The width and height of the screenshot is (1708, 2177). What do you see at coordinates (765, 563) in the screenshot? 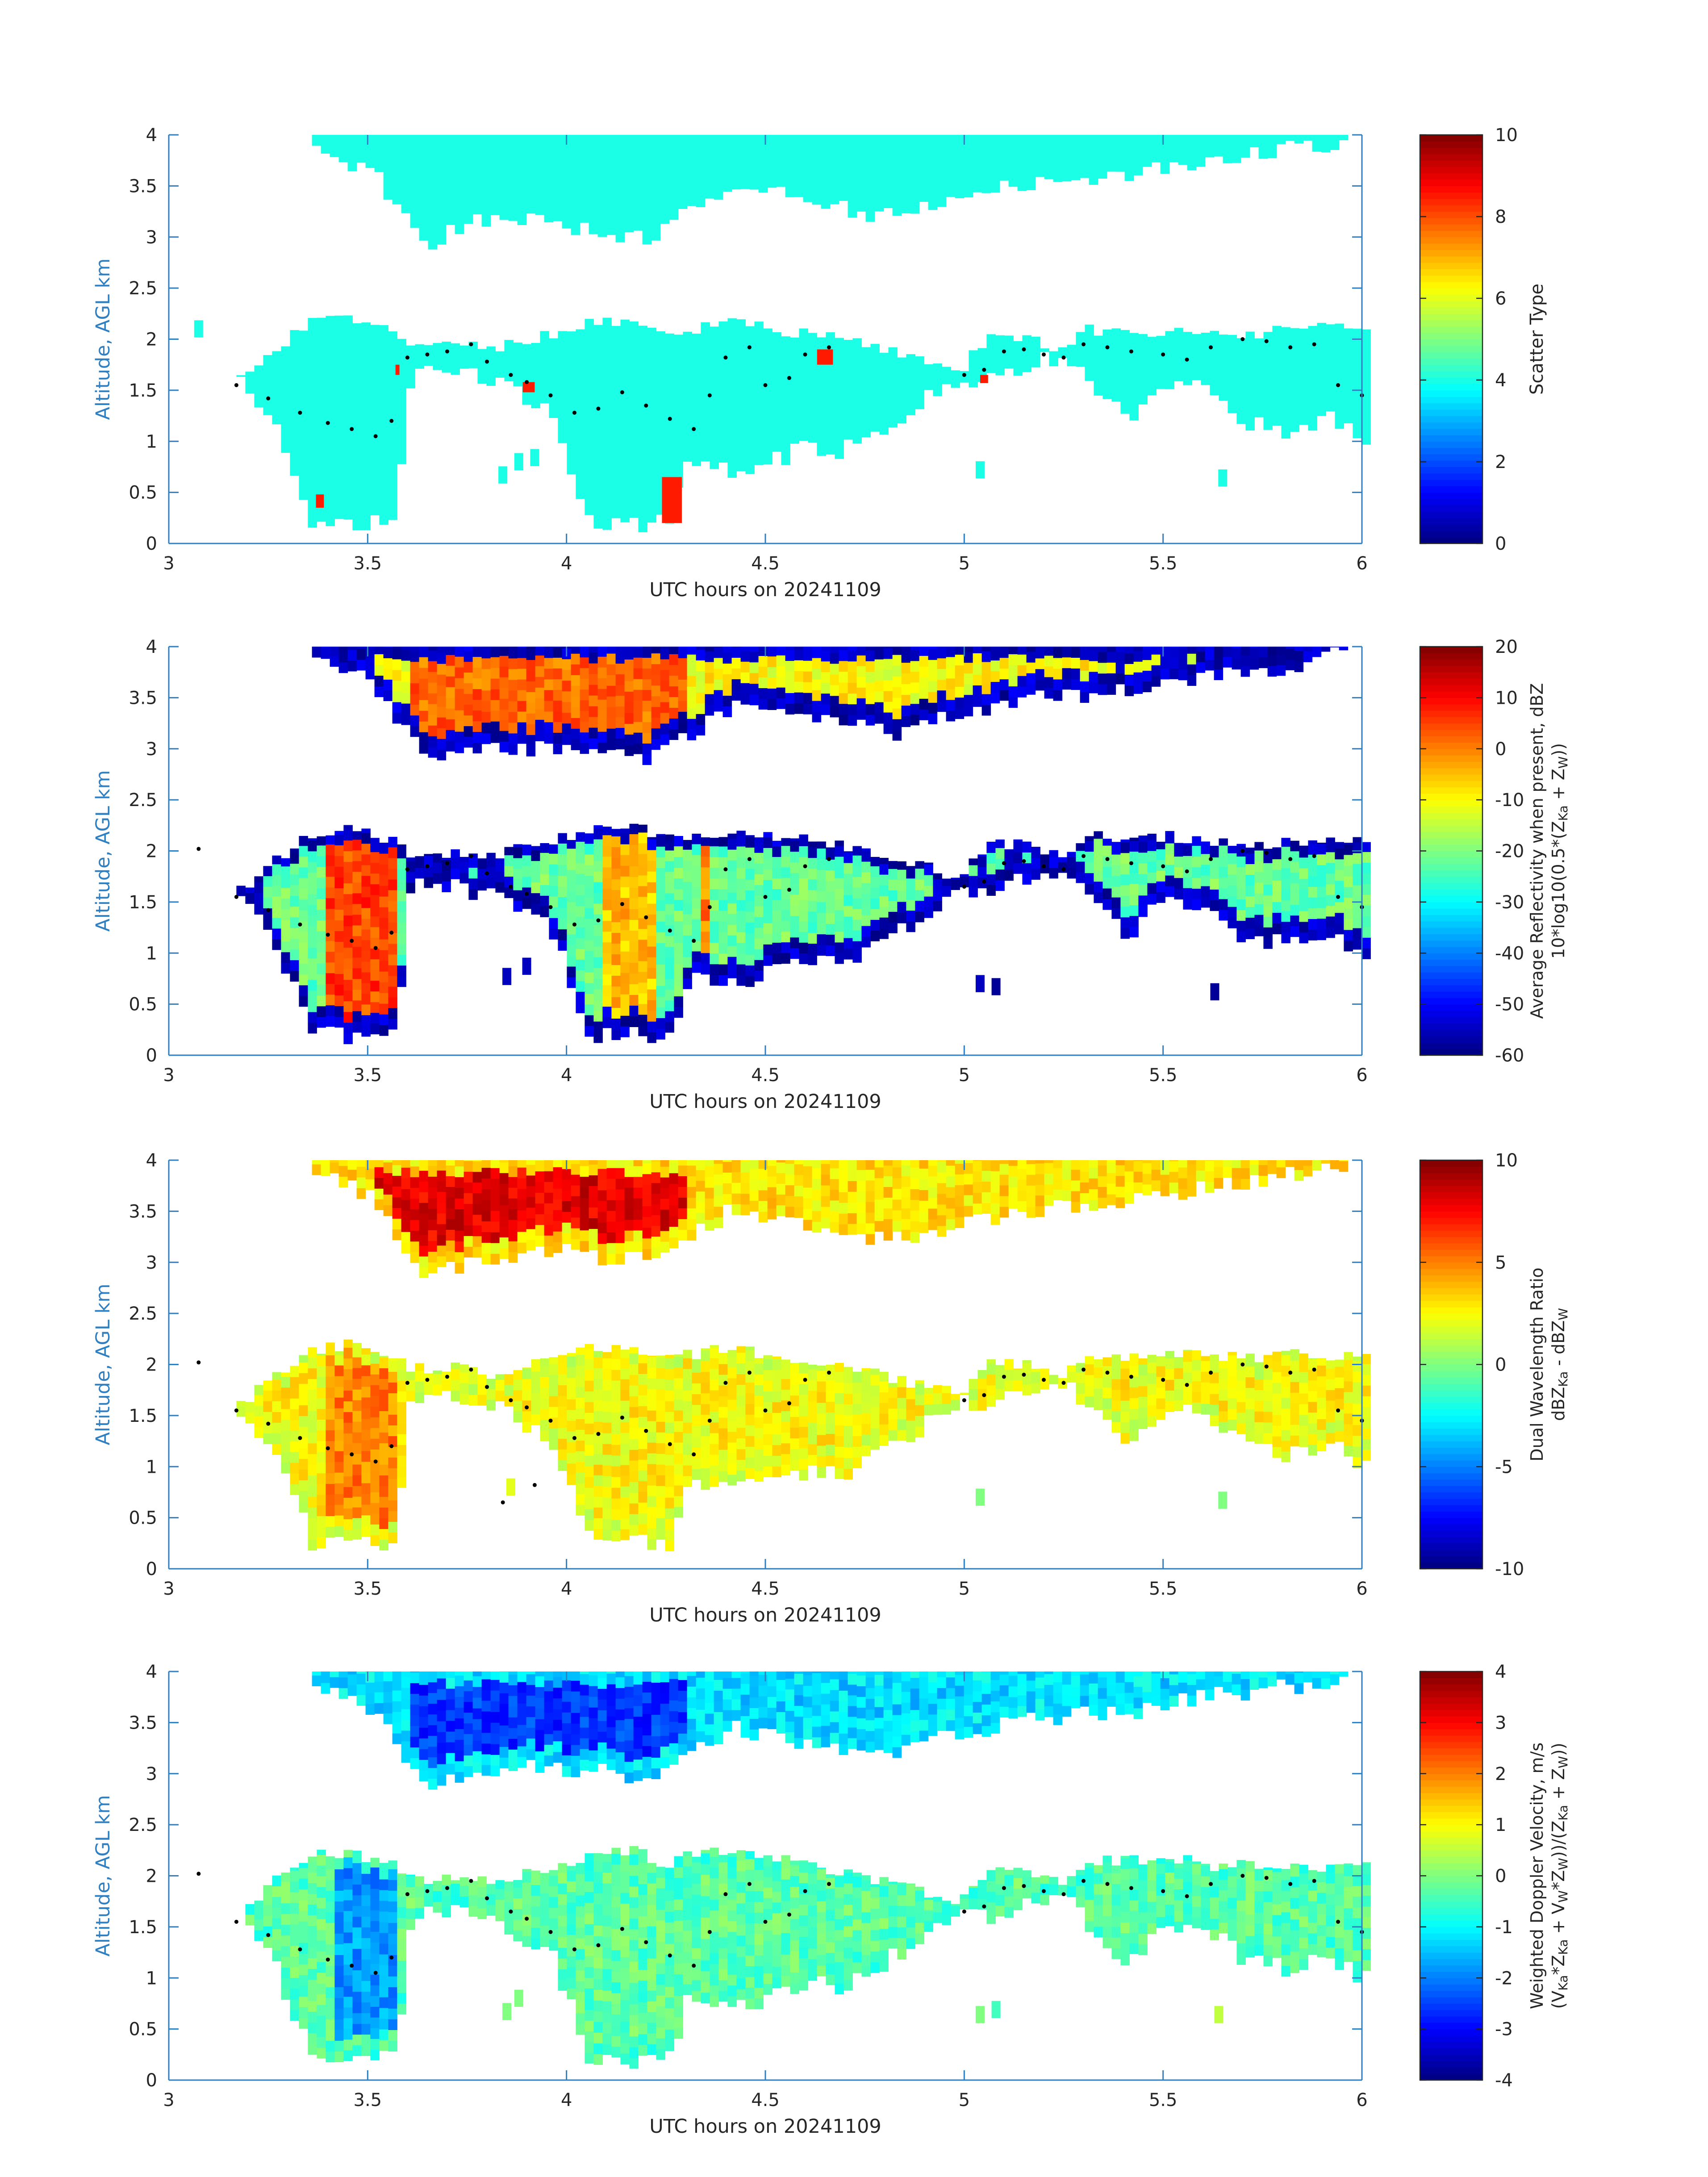
I see `x-tick-label: 4.5` at bounding box center [765, 563].